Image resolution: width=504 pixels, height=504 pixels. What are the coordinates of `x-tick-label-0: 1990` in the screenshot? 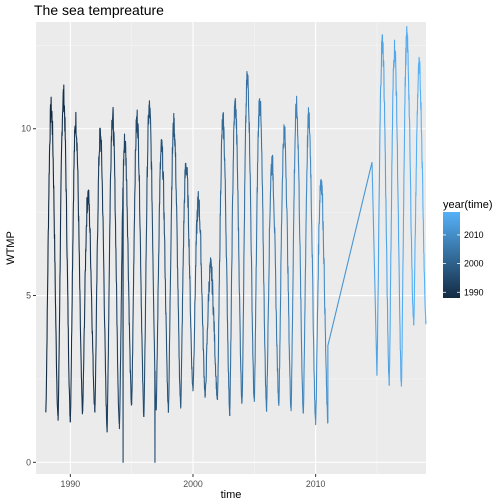 It's located at (71, 484).